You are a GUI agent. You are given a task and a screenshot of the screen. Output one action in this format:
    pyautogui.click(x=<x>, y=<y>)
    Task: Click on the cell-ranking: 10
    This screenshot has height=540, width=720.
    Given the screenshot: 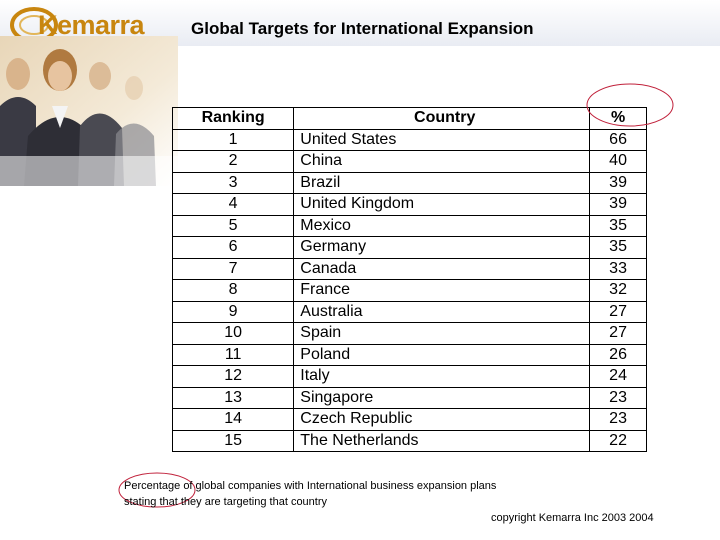 What is the action you would take?
    pyautogui.click(x=233, y=333)
    